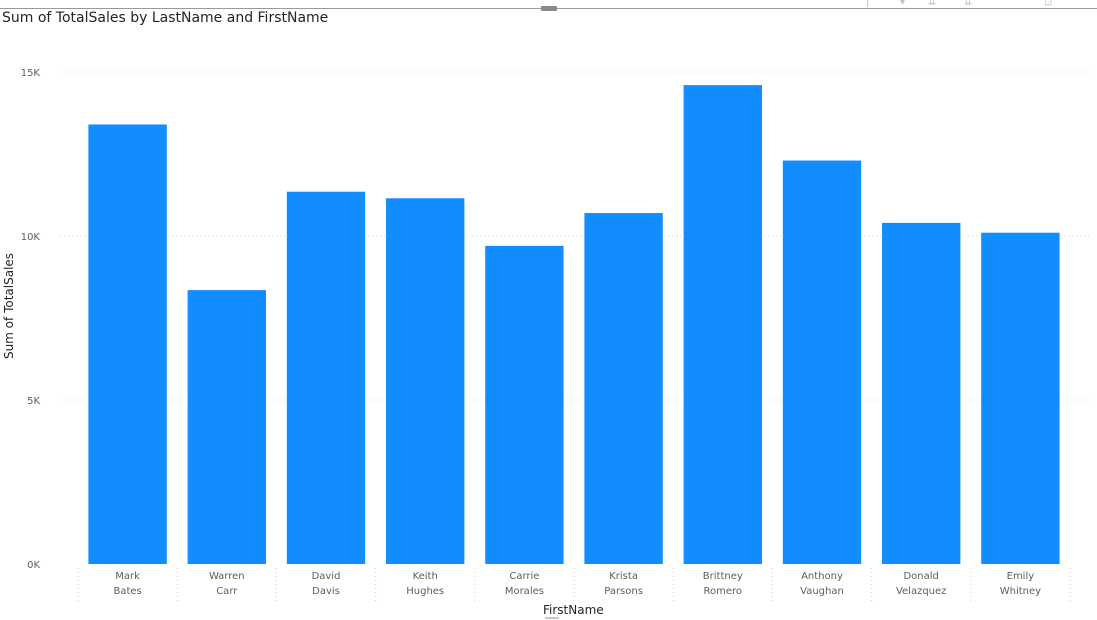 The image size is (1097, 620). I want to click on y-axis-title-wrap: Sum of TotalSales, so click(9, 306).